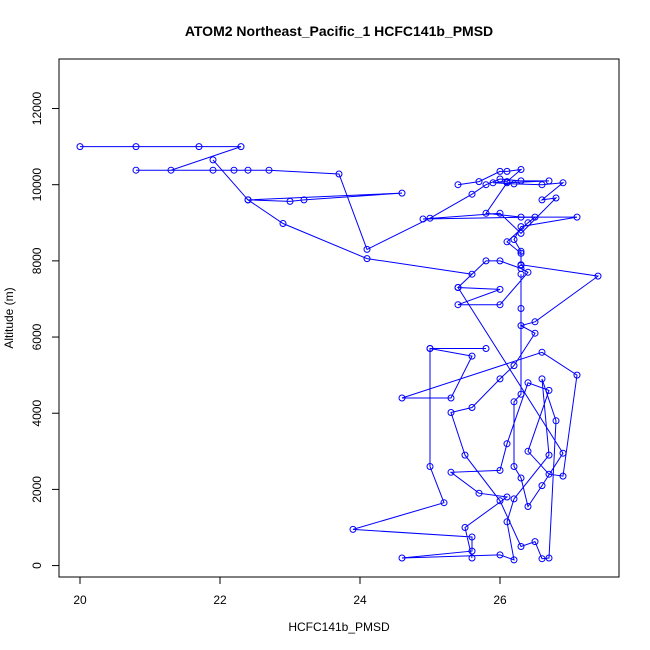 This screenshot has height=650, width=650. I want to click on x-tick-label: 20, so click(80, 600).